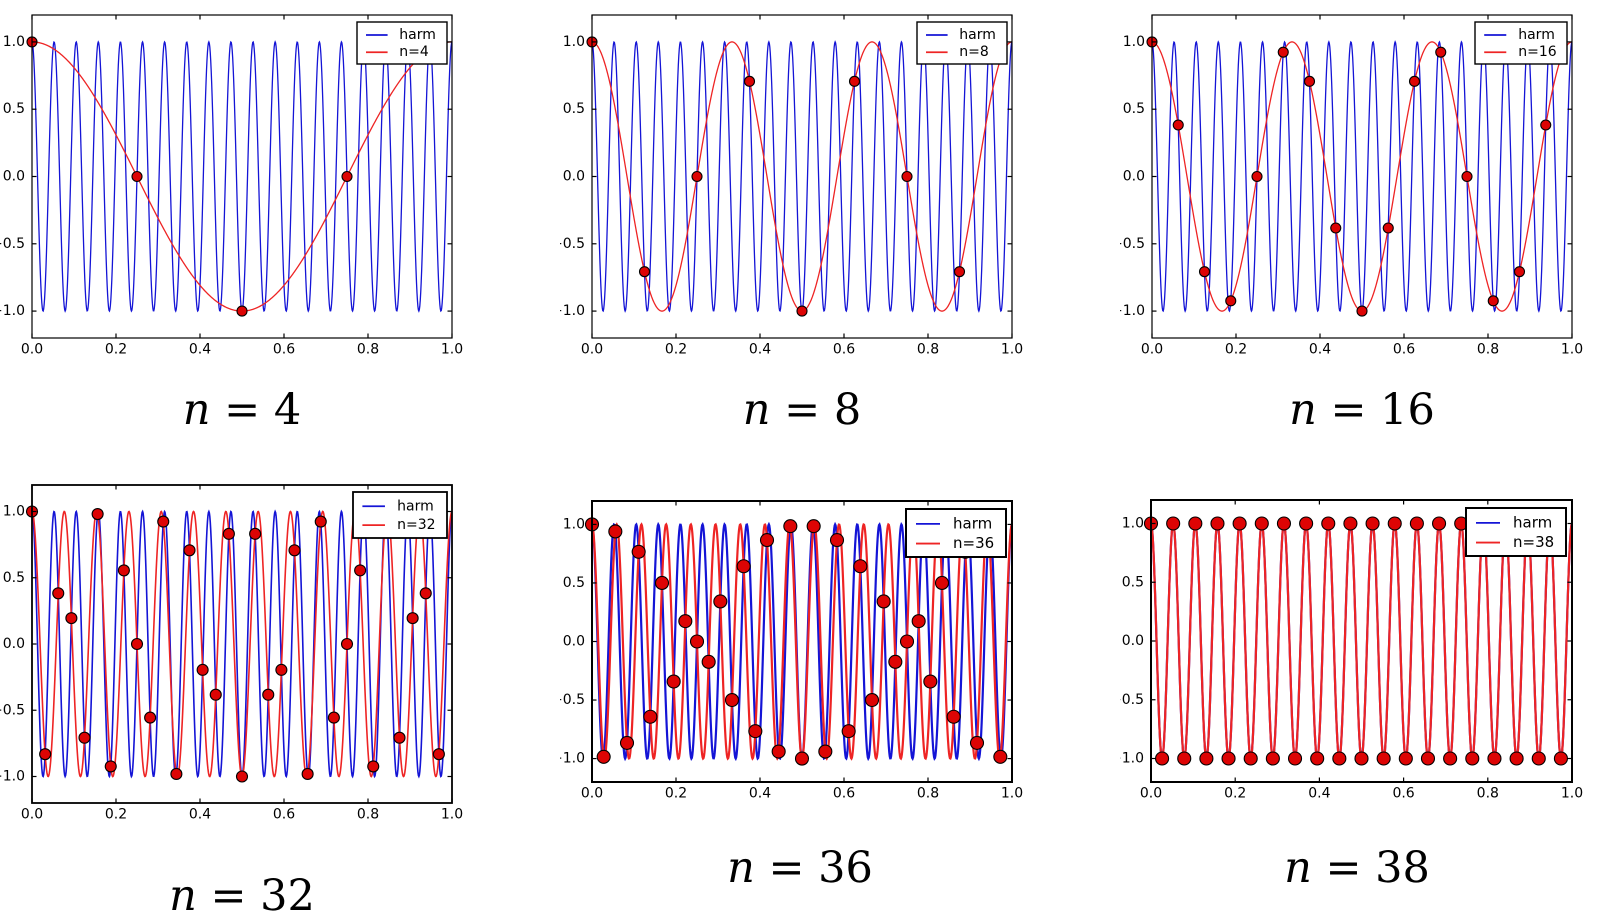 This screenshot has width=1617, height=922. I want to click on legend-entry-label: n=8, so click(974, 52).